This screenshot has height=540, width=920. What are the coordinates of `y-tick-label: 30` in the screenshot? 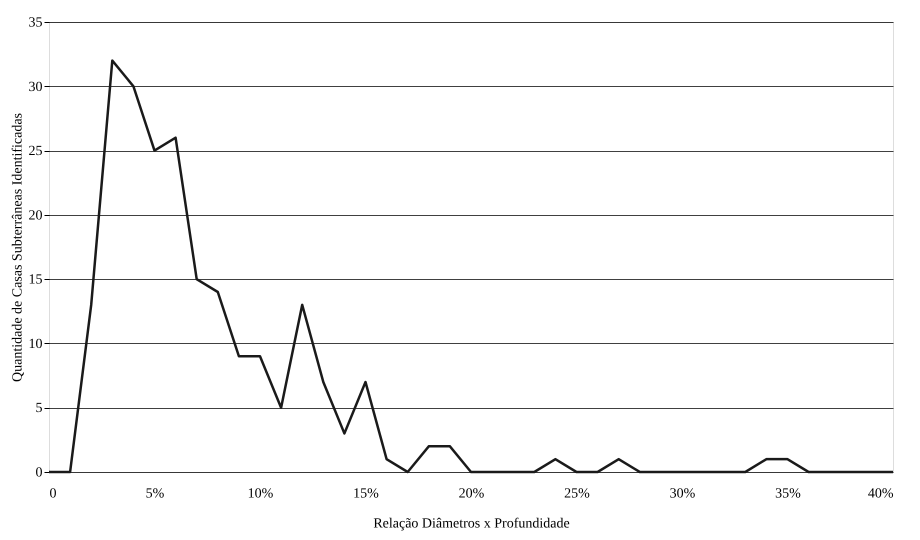 It's located at (35, 87).